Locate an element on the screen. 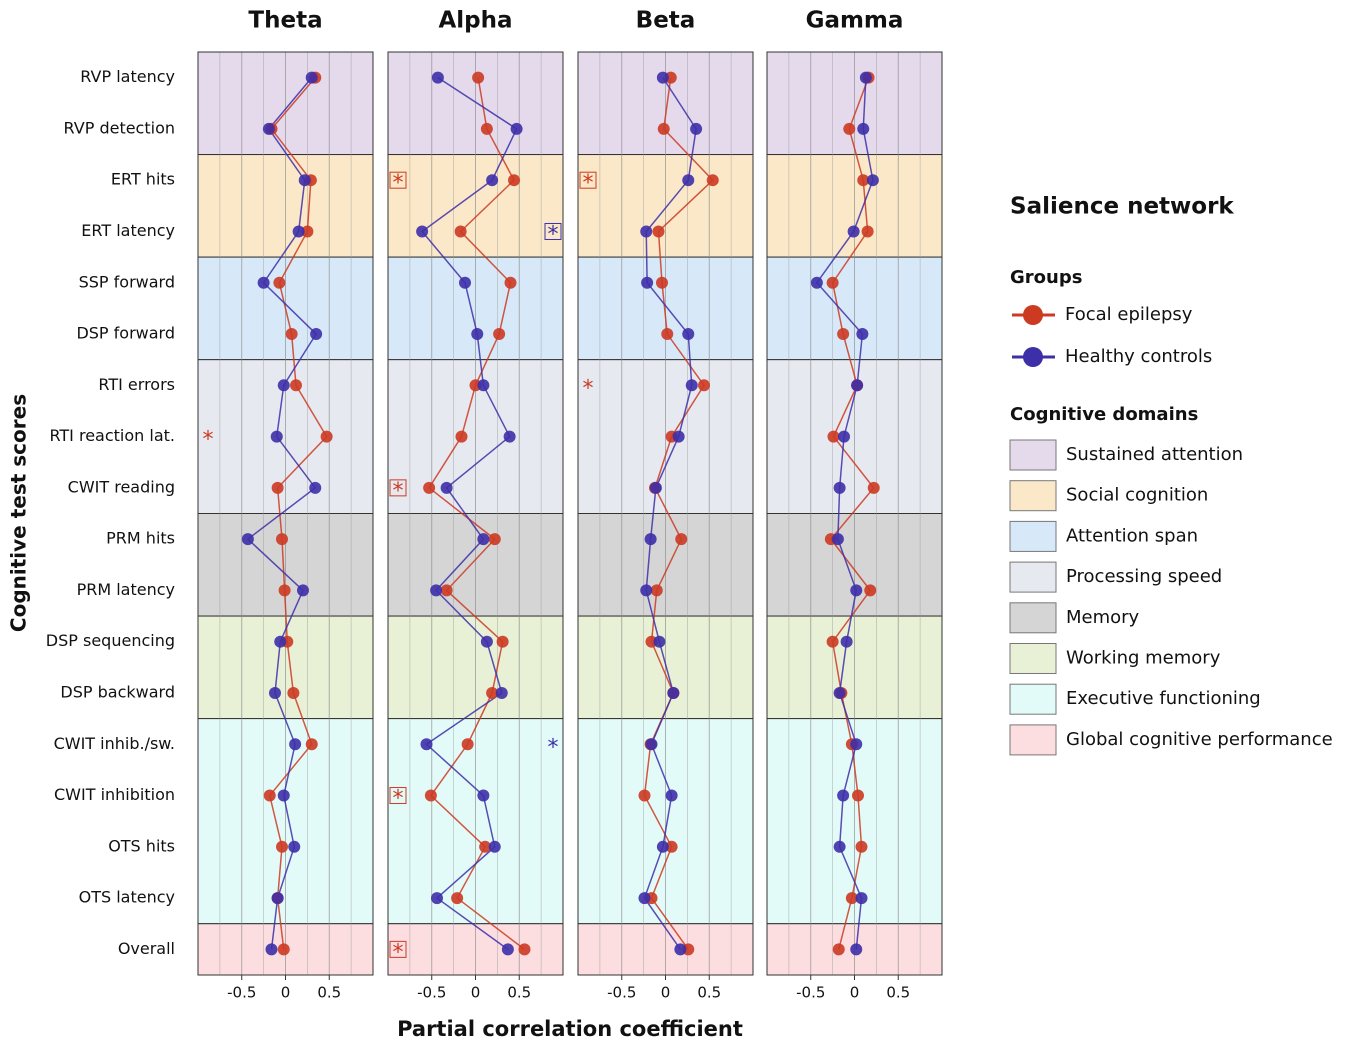  y-tick-label: DSP forward is located at coordinates (125, 333).